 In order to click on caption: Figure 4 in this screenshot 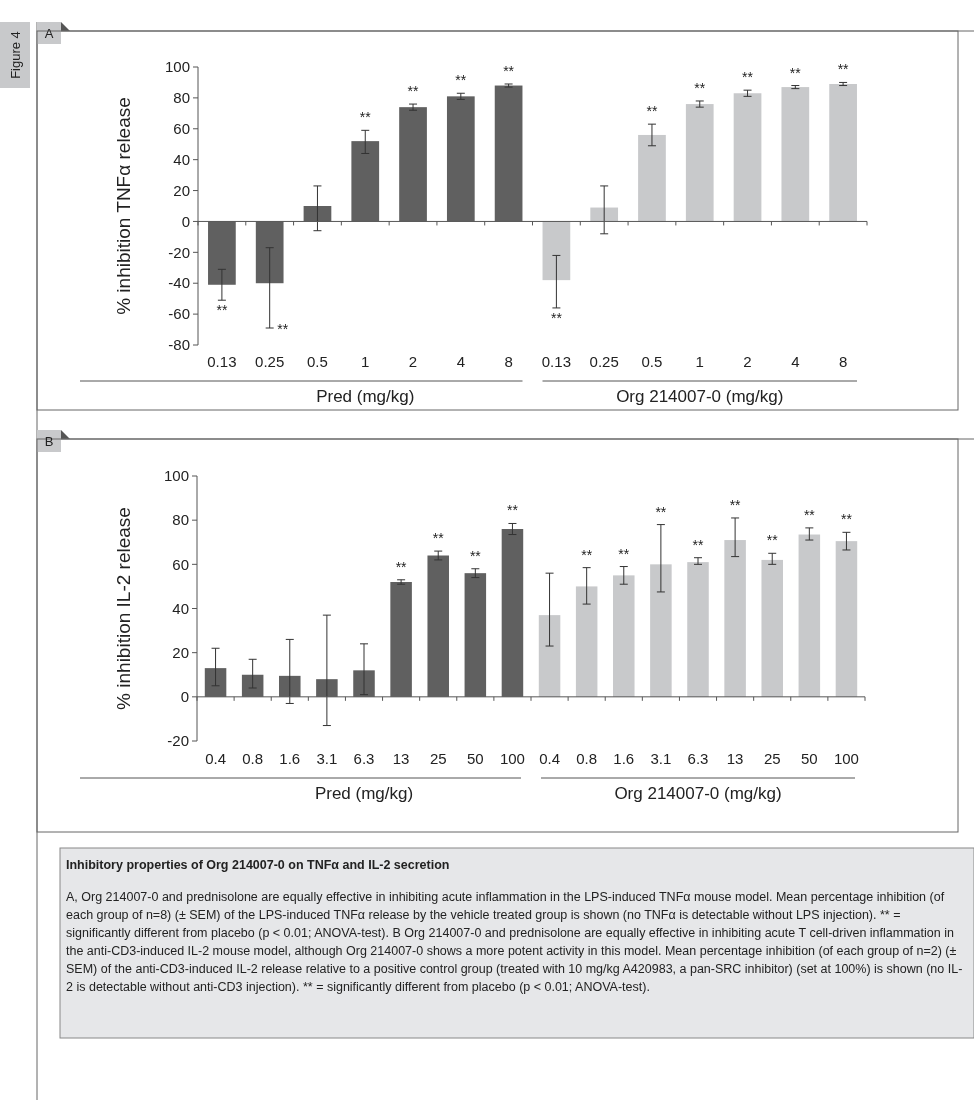, I will do `click(15, 55)`.